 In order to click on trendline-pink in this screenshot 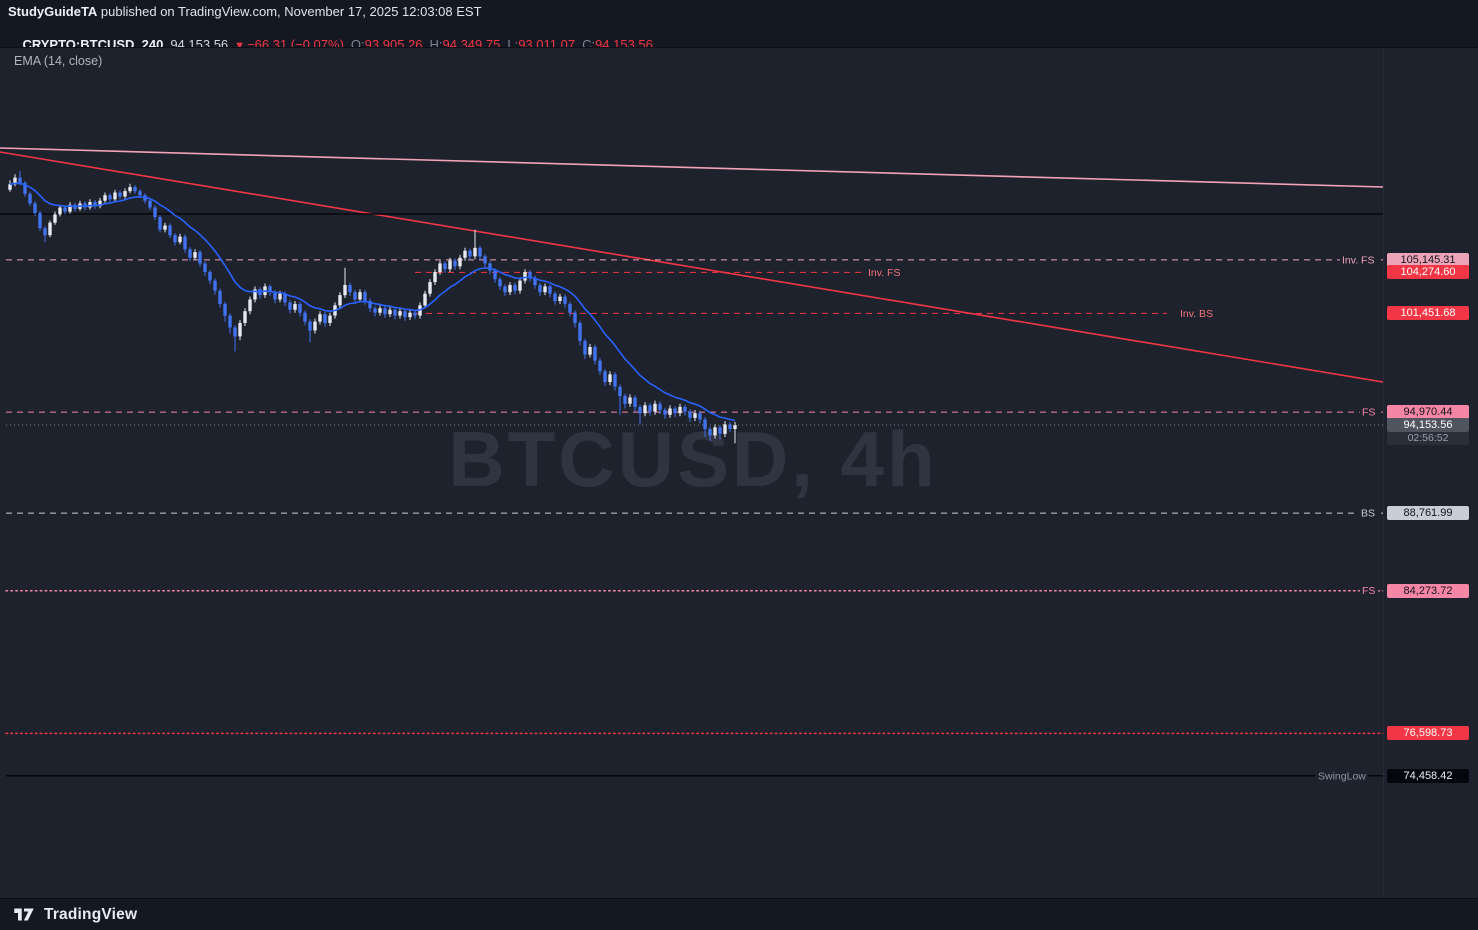, I will do `click(692, 167)`.